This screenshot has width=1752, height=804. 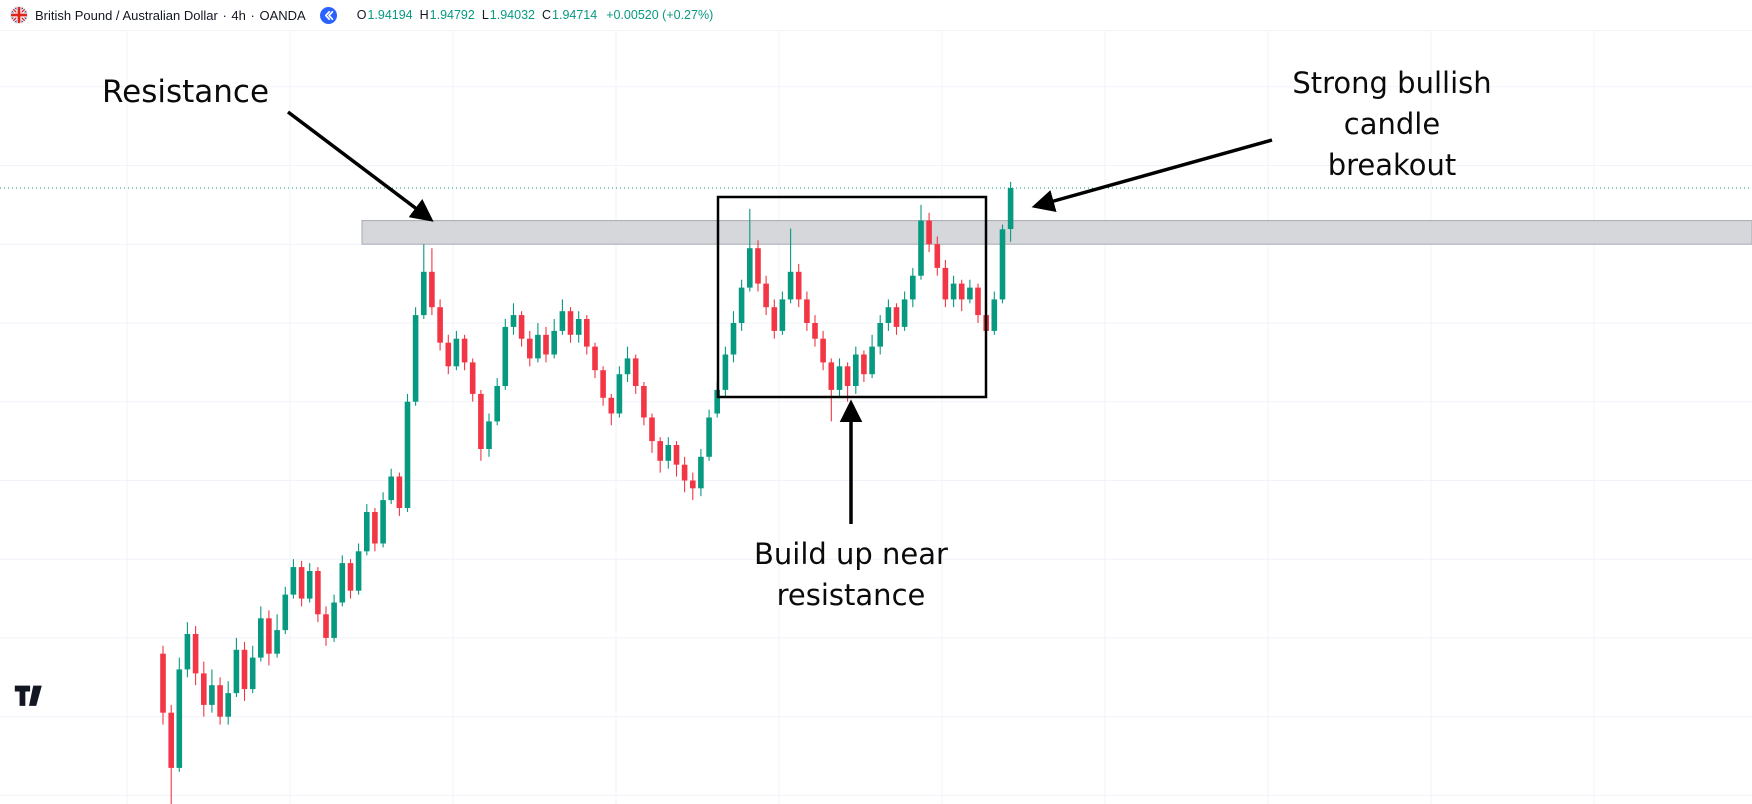 I want to click on interval-label: 4h, so click(x=238, y=15).